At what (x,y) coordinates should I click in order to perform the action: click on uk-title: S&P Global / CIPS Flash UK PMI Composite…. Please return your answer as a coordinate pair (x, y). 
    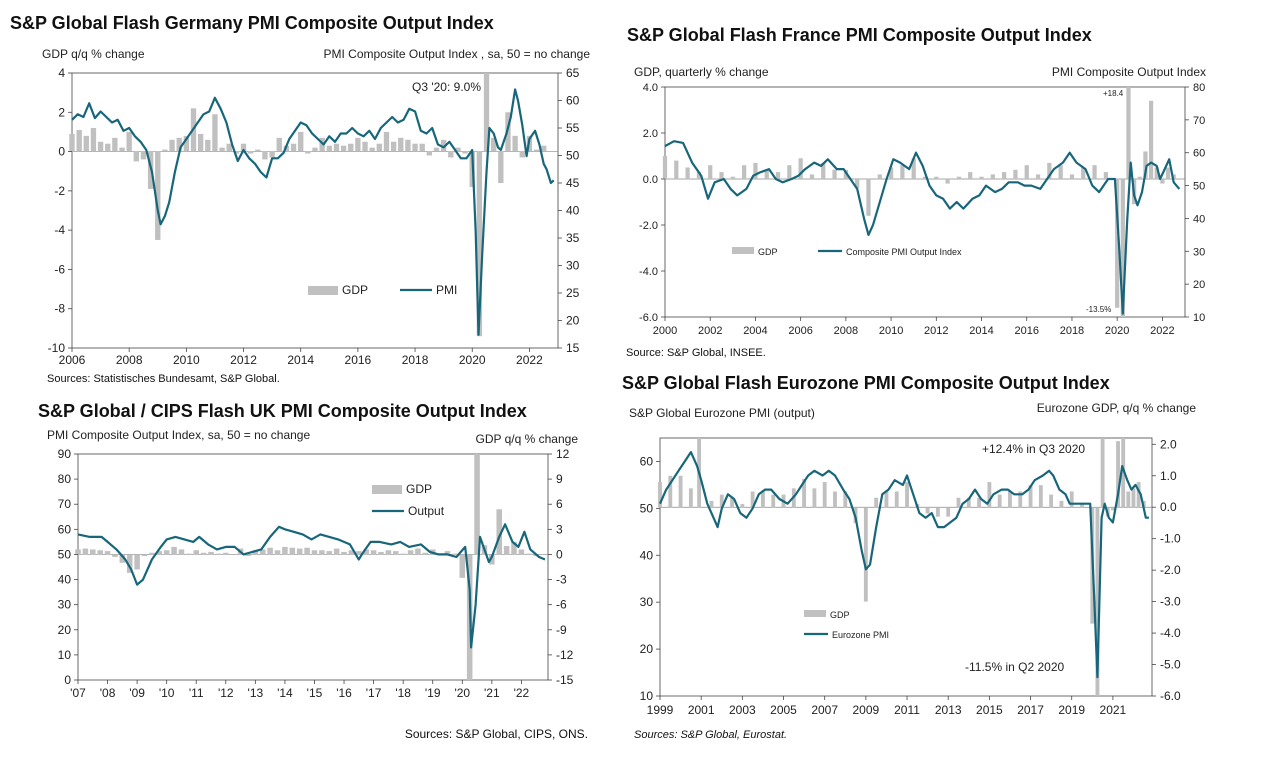
    Looking at the image, I should click on (282, 411).